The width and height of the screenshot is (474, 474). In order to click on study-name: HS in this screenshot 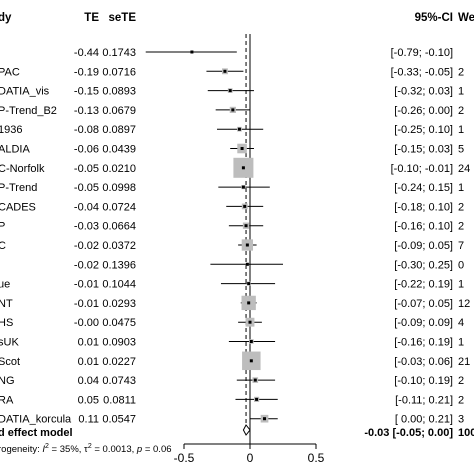, I will do `click(6, 323)`.